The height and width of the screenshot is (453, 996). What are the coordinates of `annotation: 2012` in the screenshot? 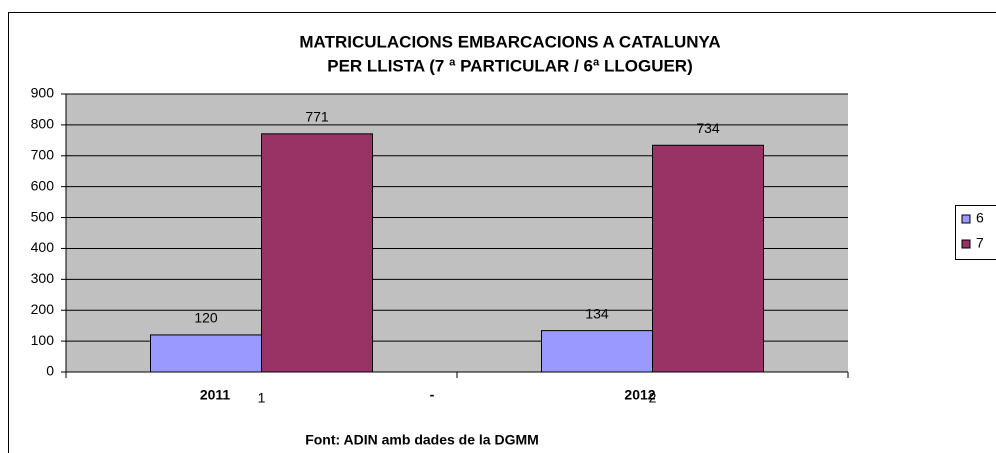 It's located at (639, 395).